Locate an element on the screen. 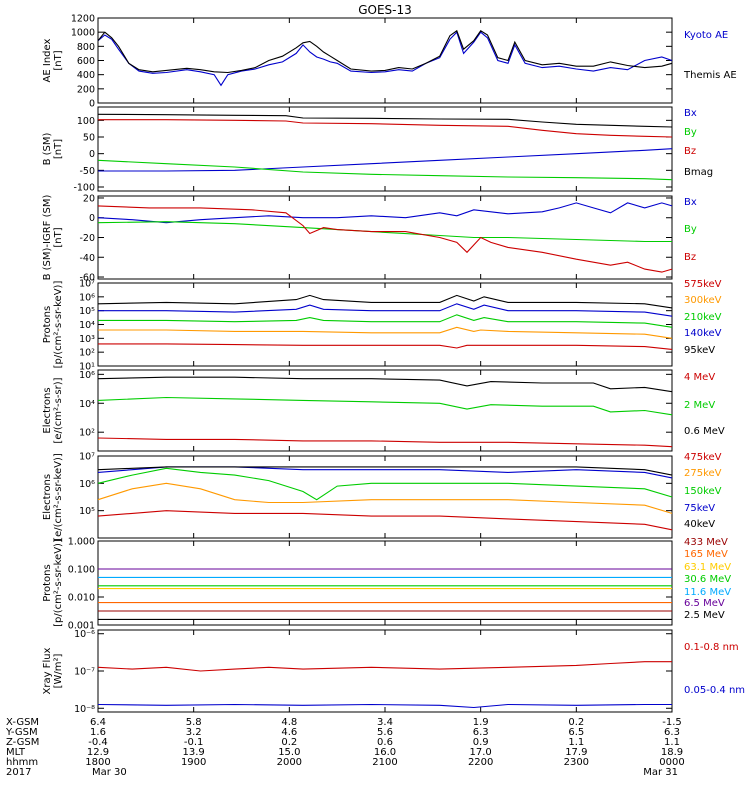 The width and height of the screenshot is (750, 800). legend-entry: 0.6 MeV is located at coordinates (704, 431).